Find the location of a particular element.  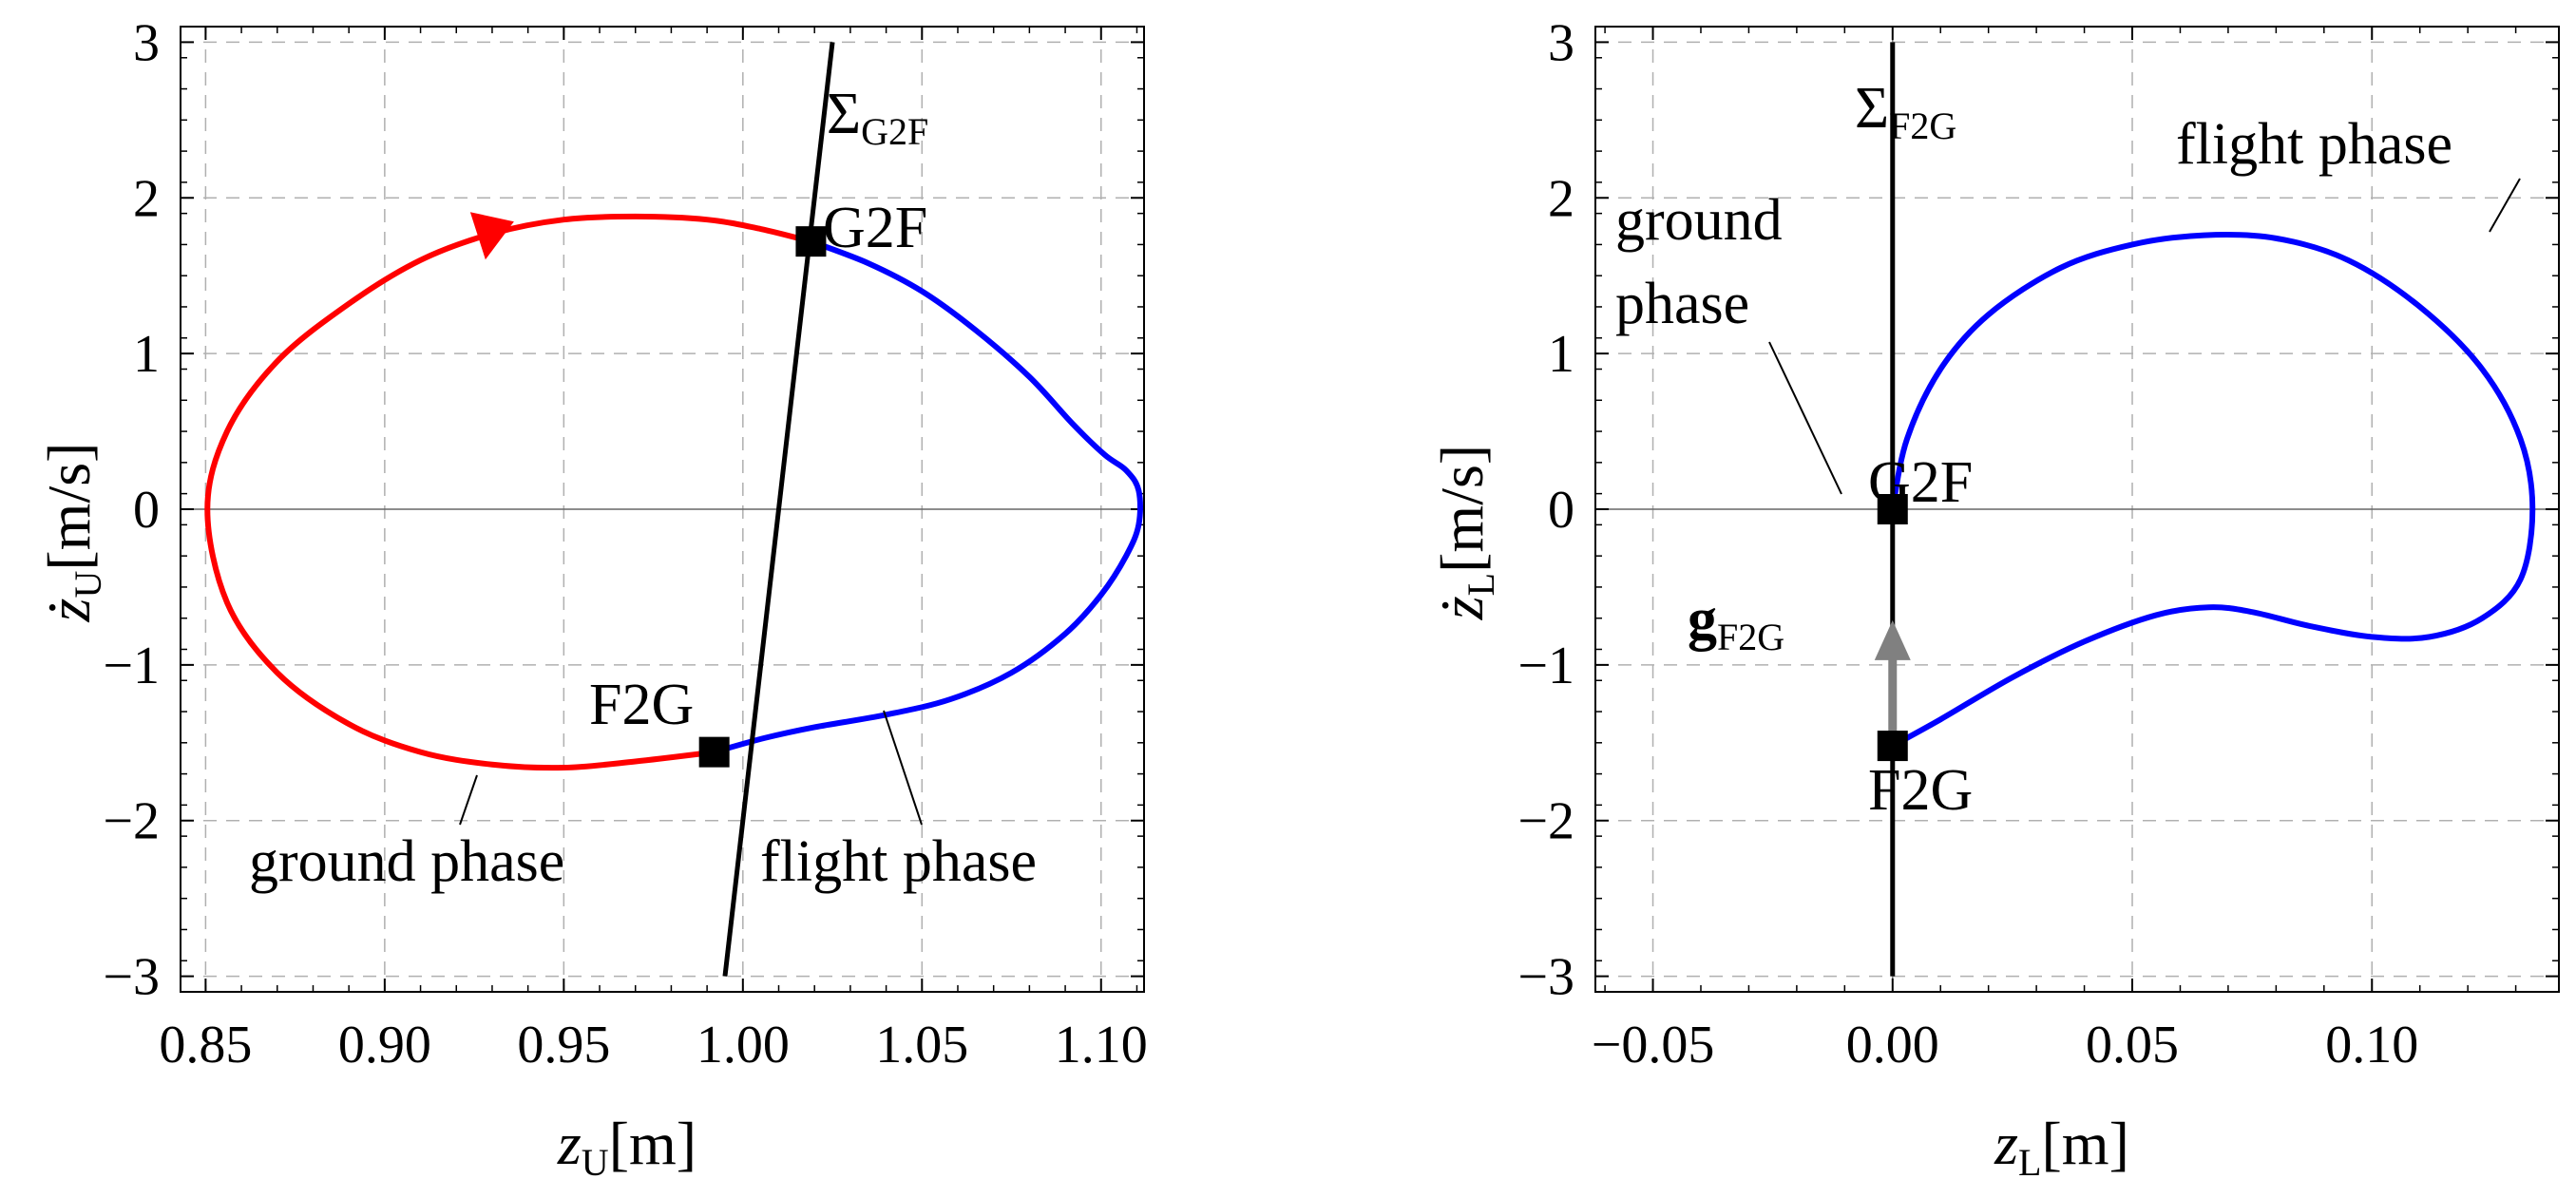

flight-phase-leader-left is located at coordinates (903, 768).